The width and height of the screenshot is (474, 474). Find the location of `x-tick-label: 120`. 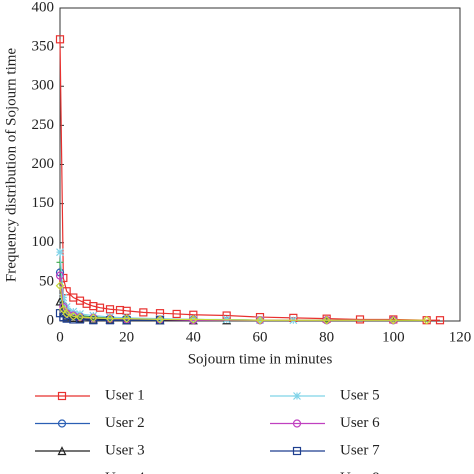

x-tick-label: 120 is located at coordinates (460, 337).